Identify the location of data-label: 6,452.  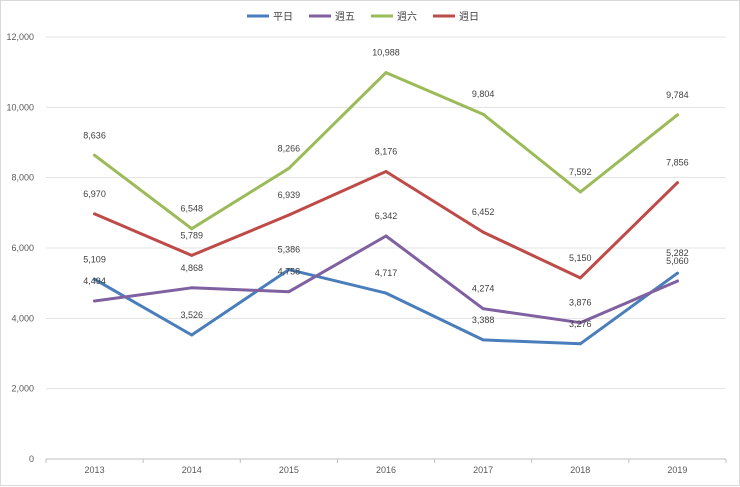
(483, 212).